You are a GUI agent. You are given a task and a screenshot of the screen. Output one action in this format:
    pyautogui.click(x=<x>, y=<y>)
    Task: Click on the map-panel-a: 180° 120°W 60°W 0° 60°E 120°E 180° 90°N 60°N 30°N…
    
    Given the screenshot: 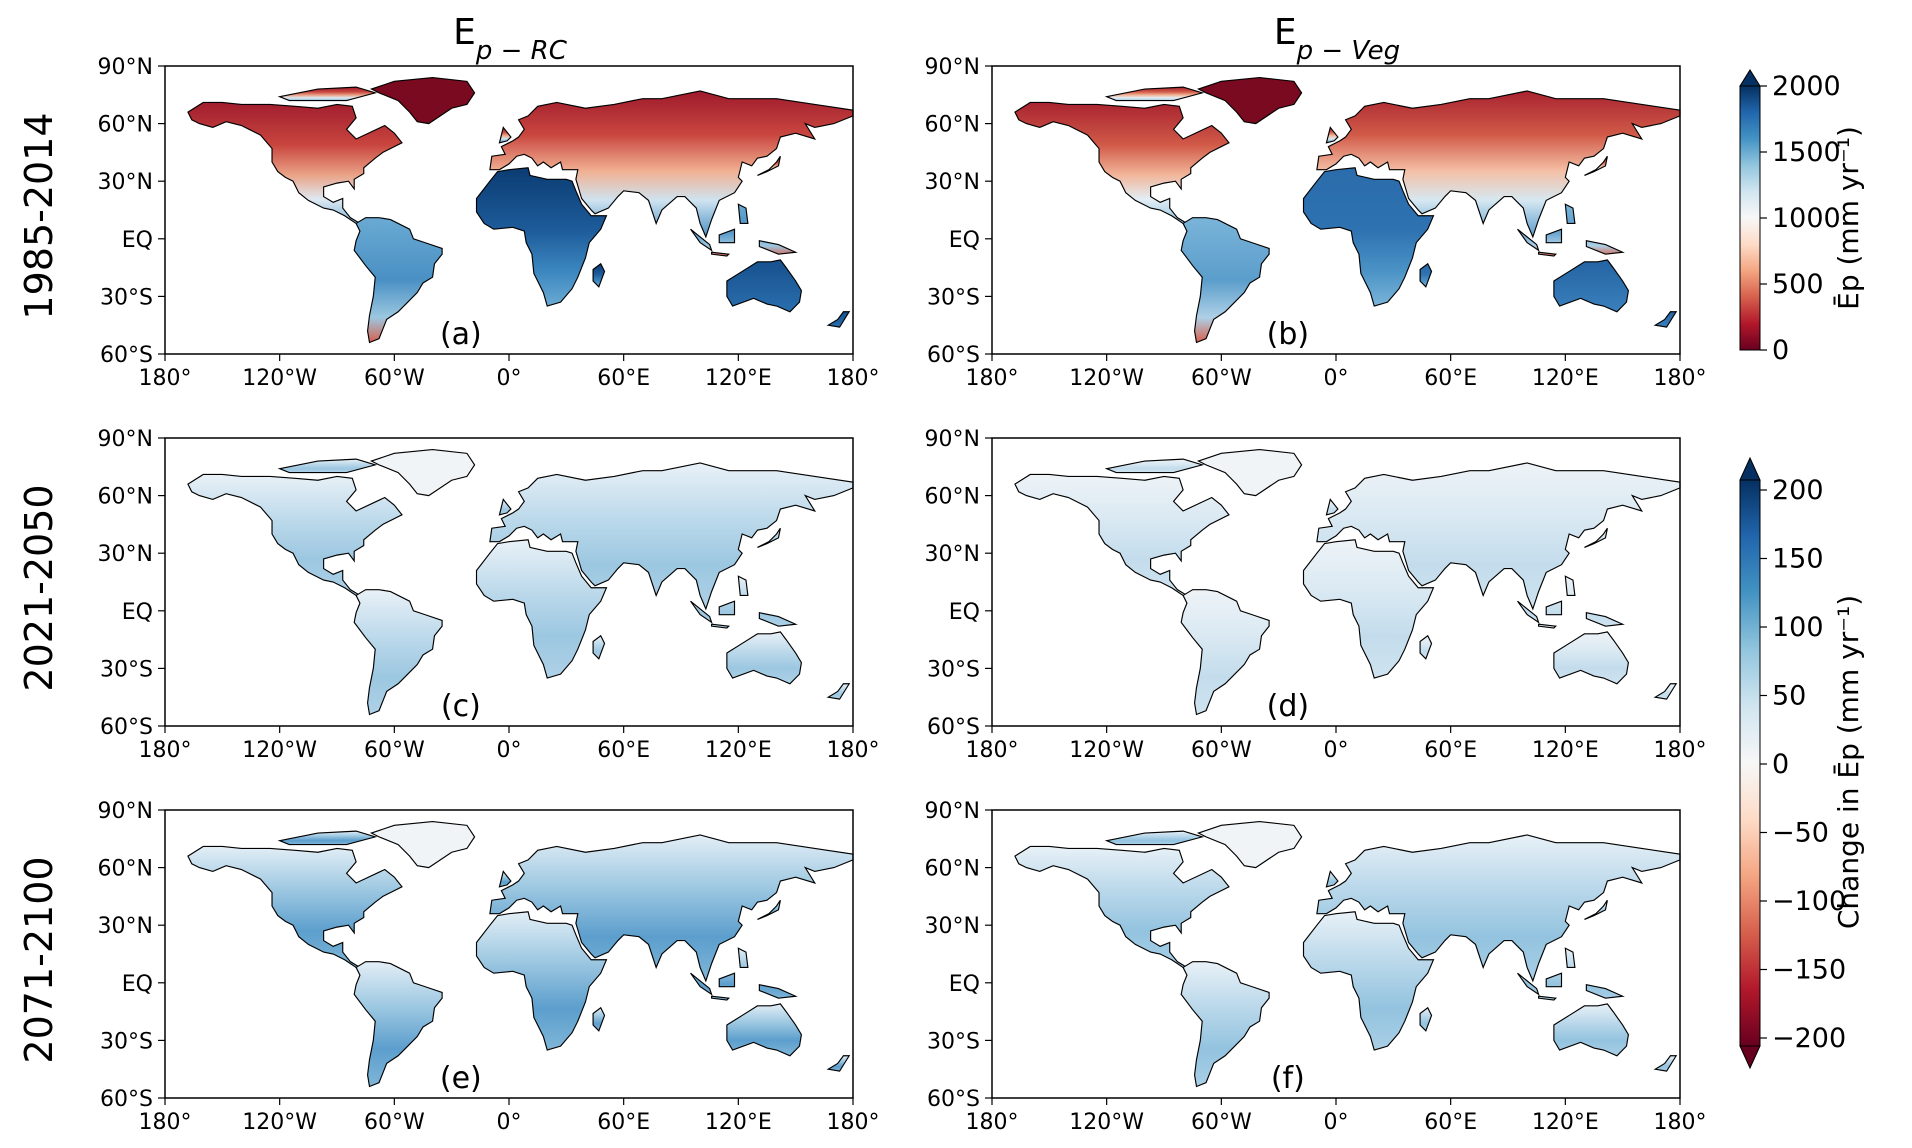 What is the action you would take?
    pyautogui.click(x=489, y=223)
    